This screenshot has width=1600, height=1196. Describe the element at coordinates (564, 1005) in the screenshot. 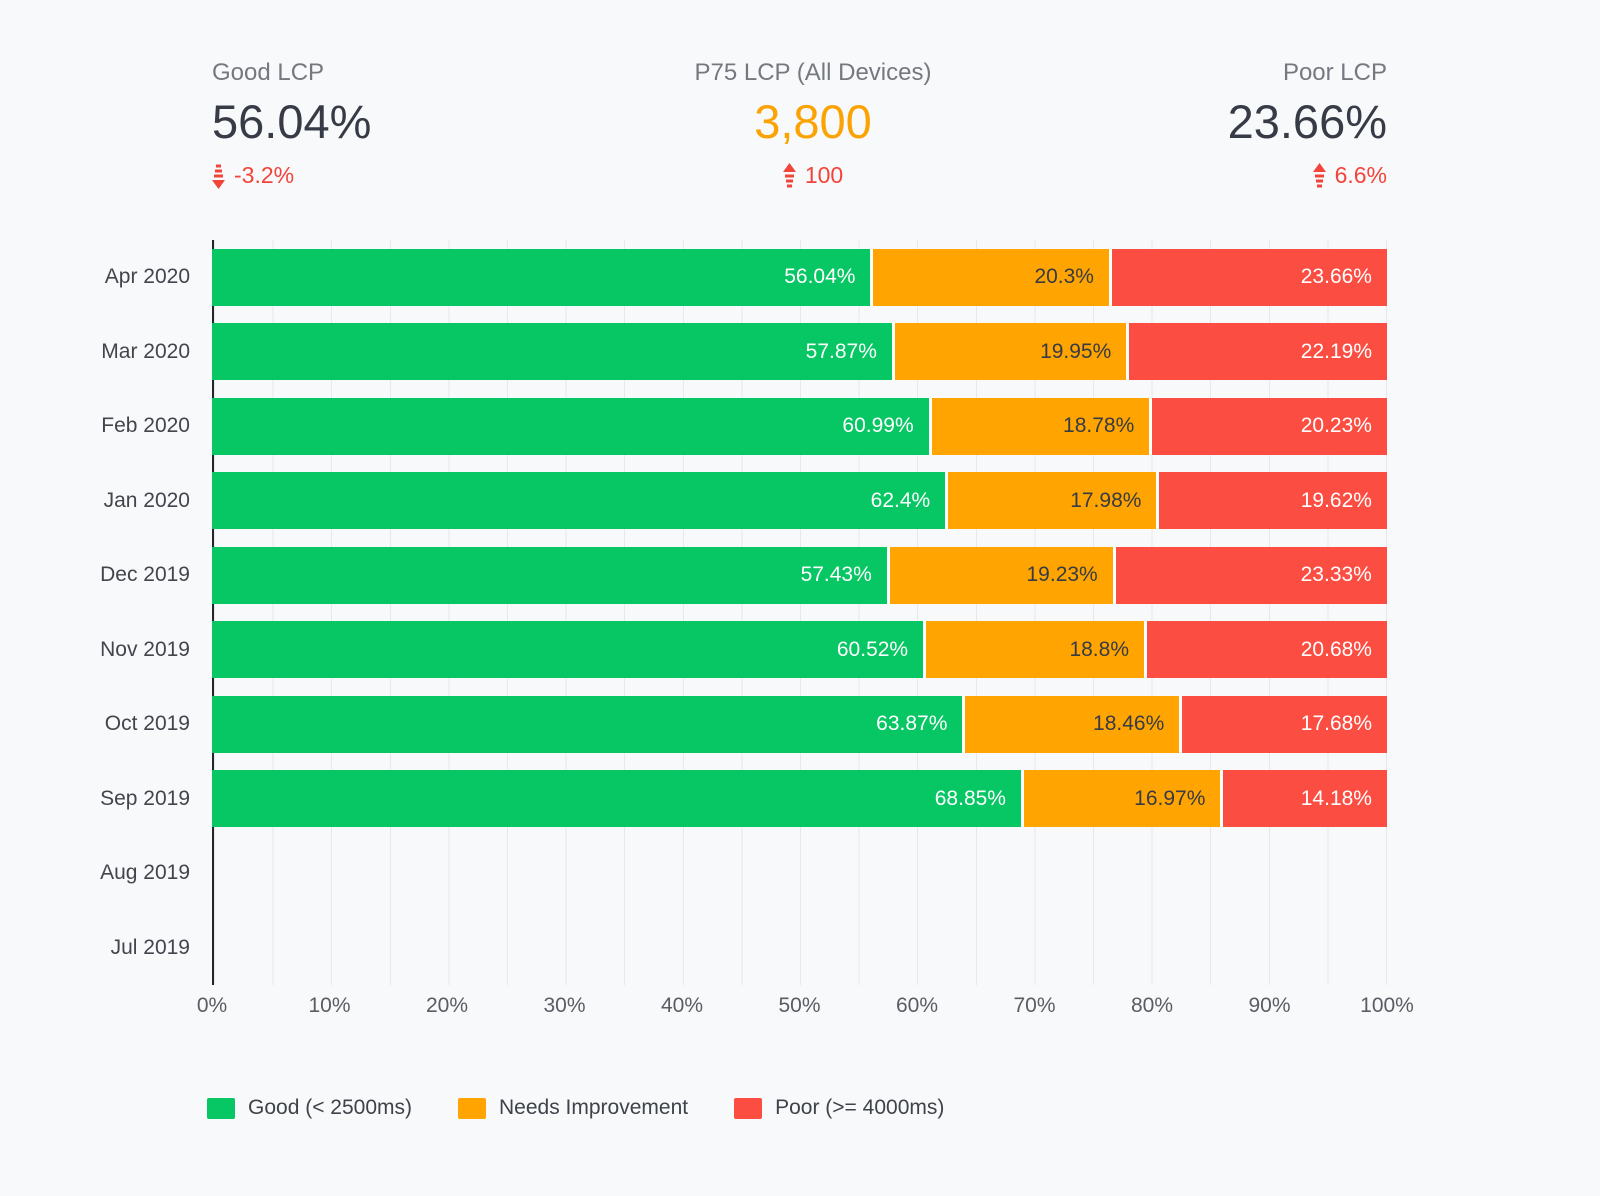

I see `x-axis-tick: 30%` at that location.